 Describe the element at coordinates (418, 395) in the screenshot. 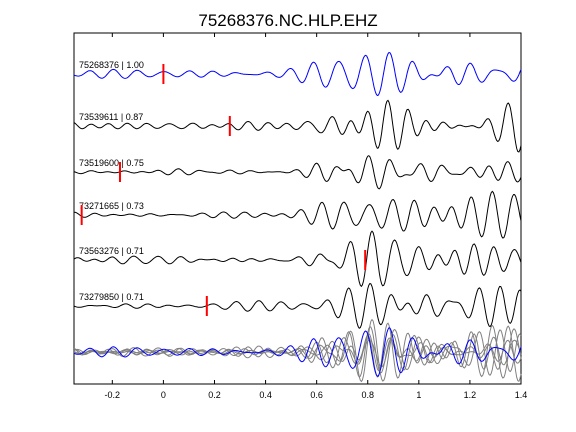

I see `x-tick-label: 1` at that location.